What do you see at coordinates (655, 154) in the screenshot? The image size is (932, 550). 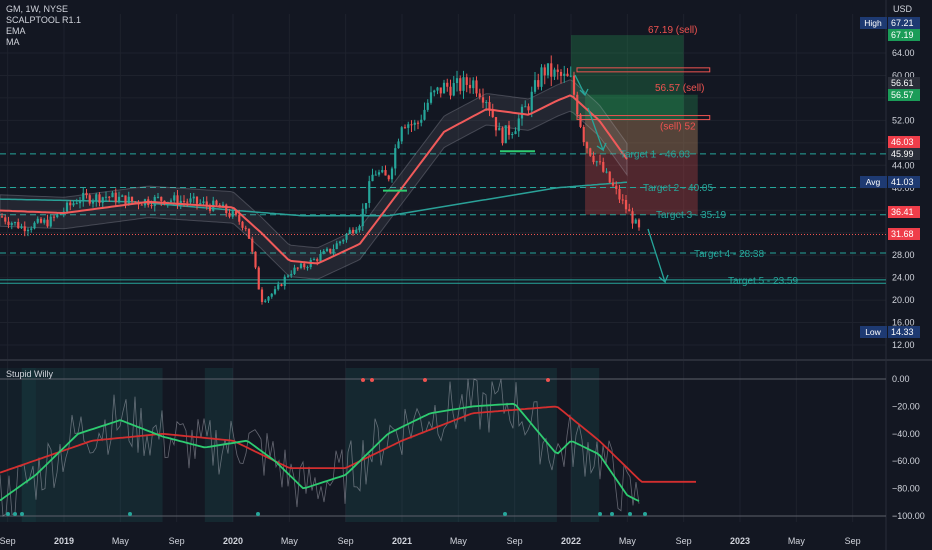 I see `target-label-1: Target 1 - 46.03` at bounding box center [655, 154].